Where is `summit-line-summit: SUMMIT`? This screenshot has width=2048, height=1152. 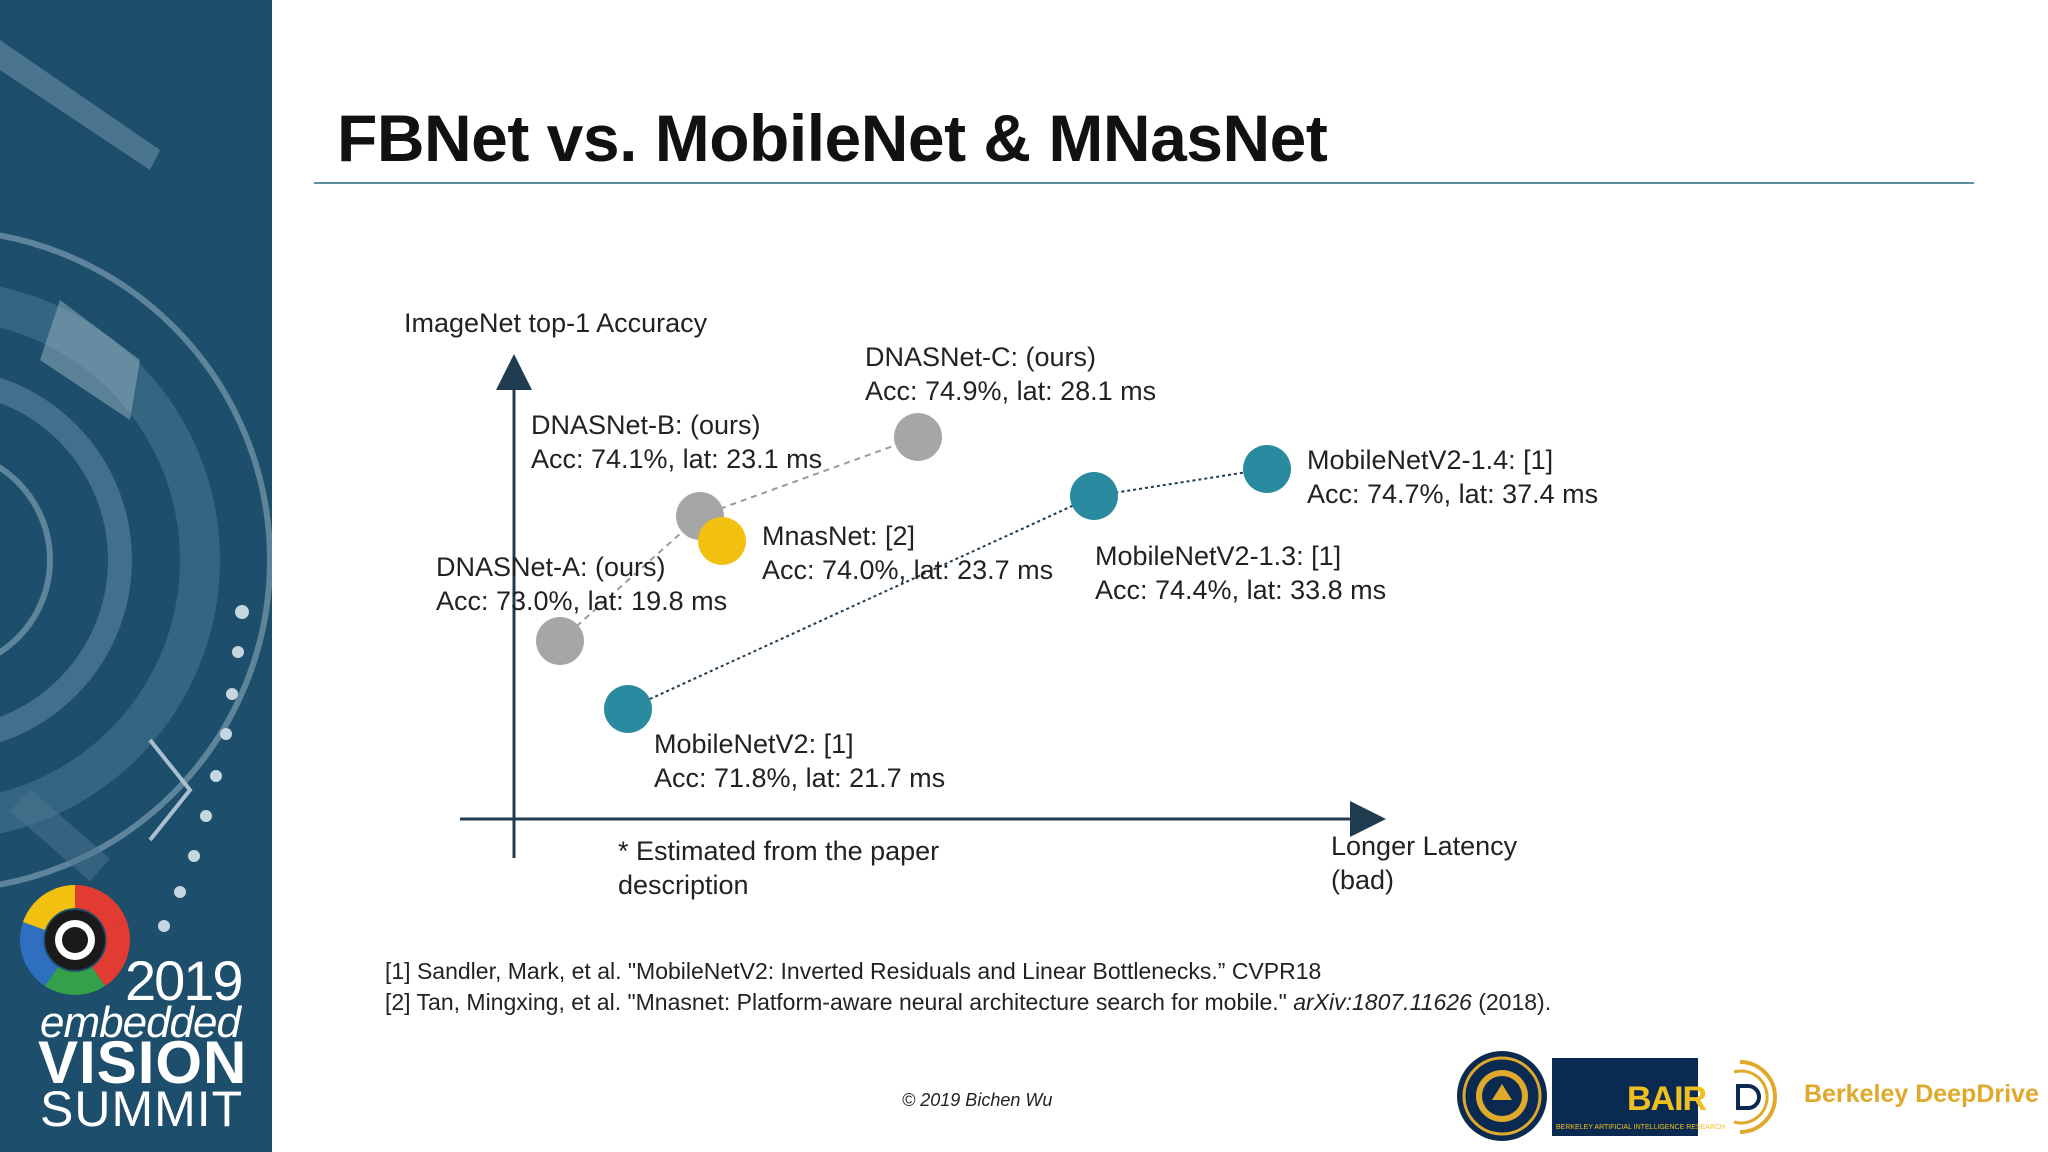
summit-line-summit: SUMMIT is located at coordinates (142, 1109).